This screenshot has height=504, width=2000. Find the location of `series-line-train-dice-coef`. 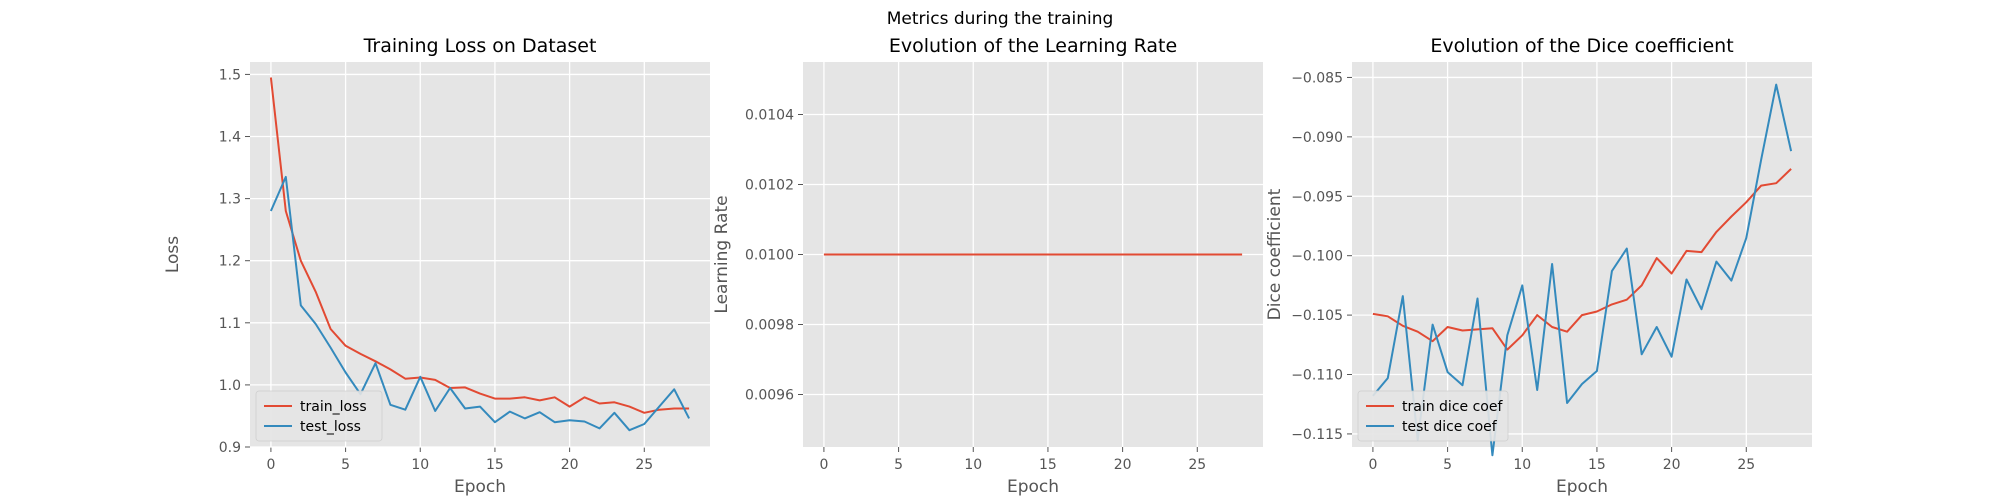

series-line-train-dice-coef is located at coordinates (1582, 259).